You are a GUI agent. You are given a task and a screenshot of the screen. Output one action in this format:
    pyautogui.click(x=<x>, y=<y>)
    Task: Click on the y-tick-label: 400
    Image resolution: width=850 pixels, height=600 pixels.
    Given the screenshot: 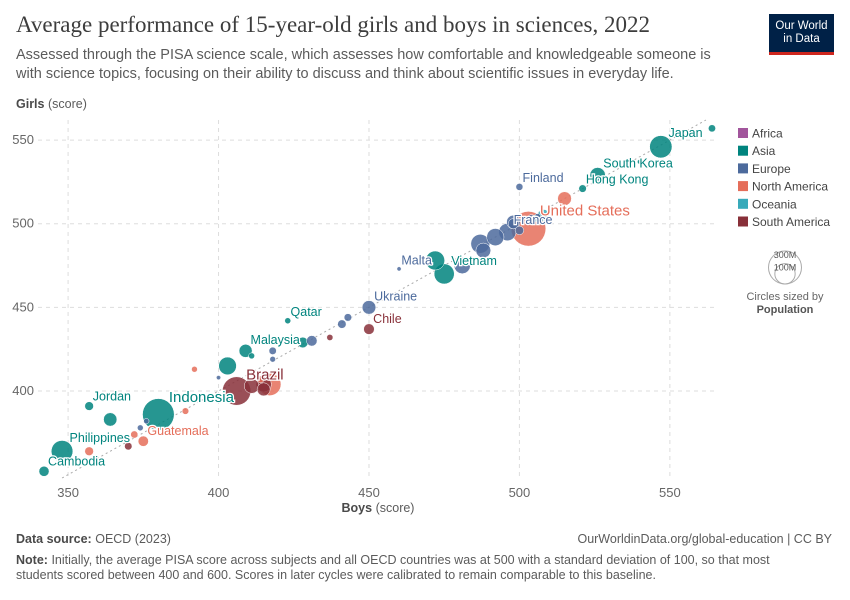 What is the action you would take?
    pyautogui.click(x=23, y=390)
    